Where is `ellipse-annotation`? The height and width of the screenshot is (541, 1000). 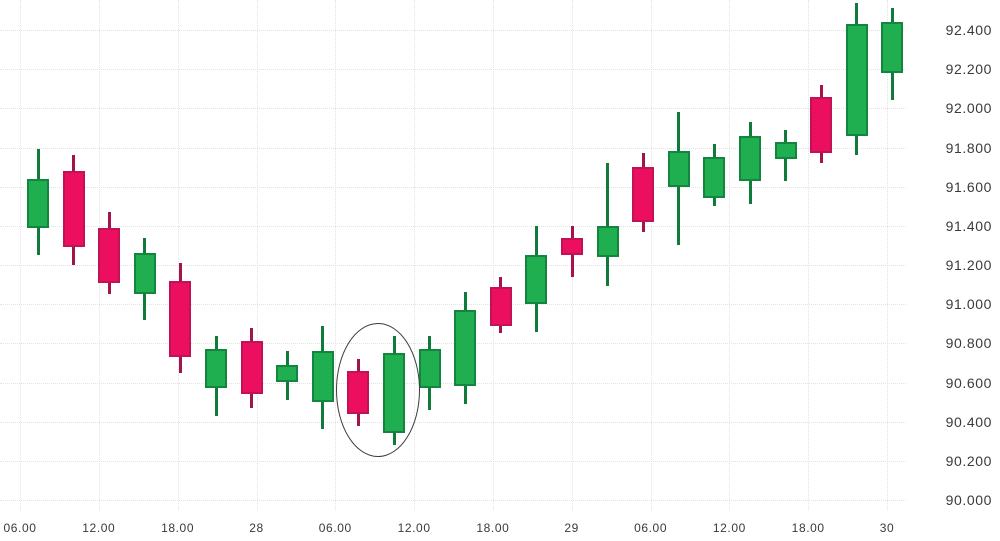
ellipse-annotation is located at coordinates (378, 390).